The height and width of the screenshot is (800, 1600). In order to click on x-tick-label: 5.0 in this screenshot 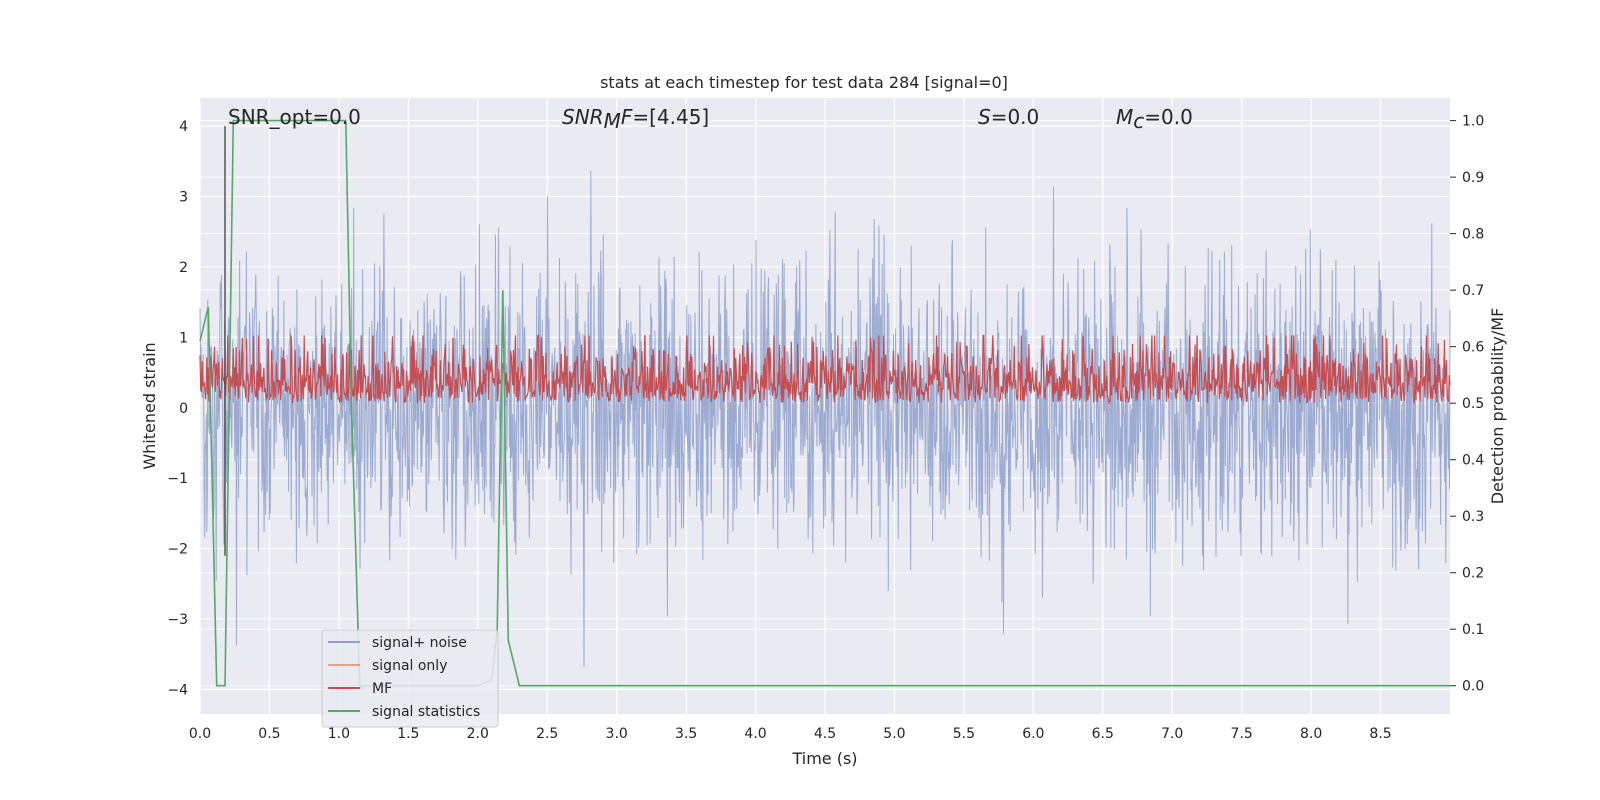, I will do `click(894, 734)`.